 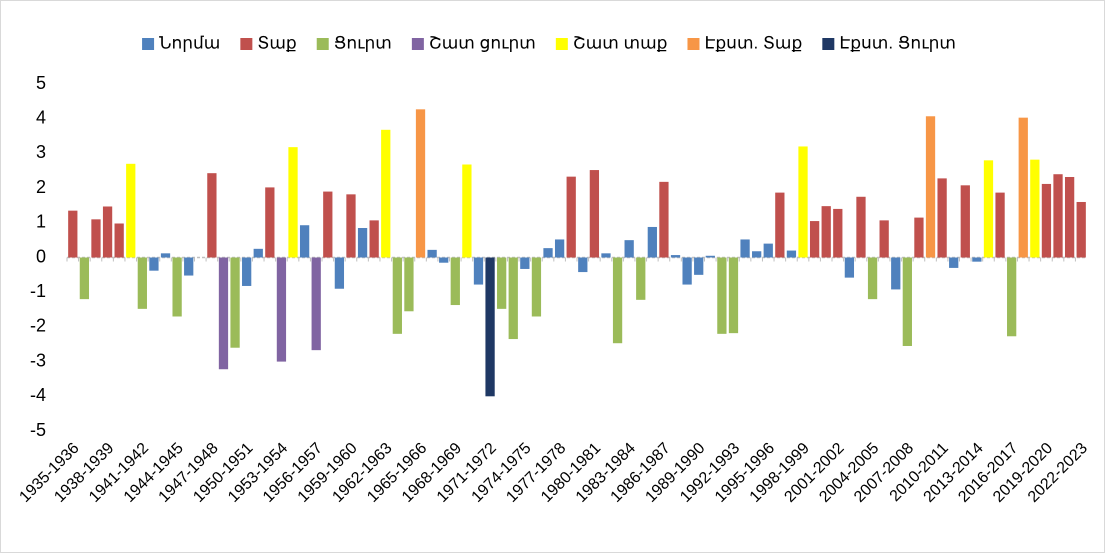 I want to click on y-tick-label: 4, so click(x=41, y=117).